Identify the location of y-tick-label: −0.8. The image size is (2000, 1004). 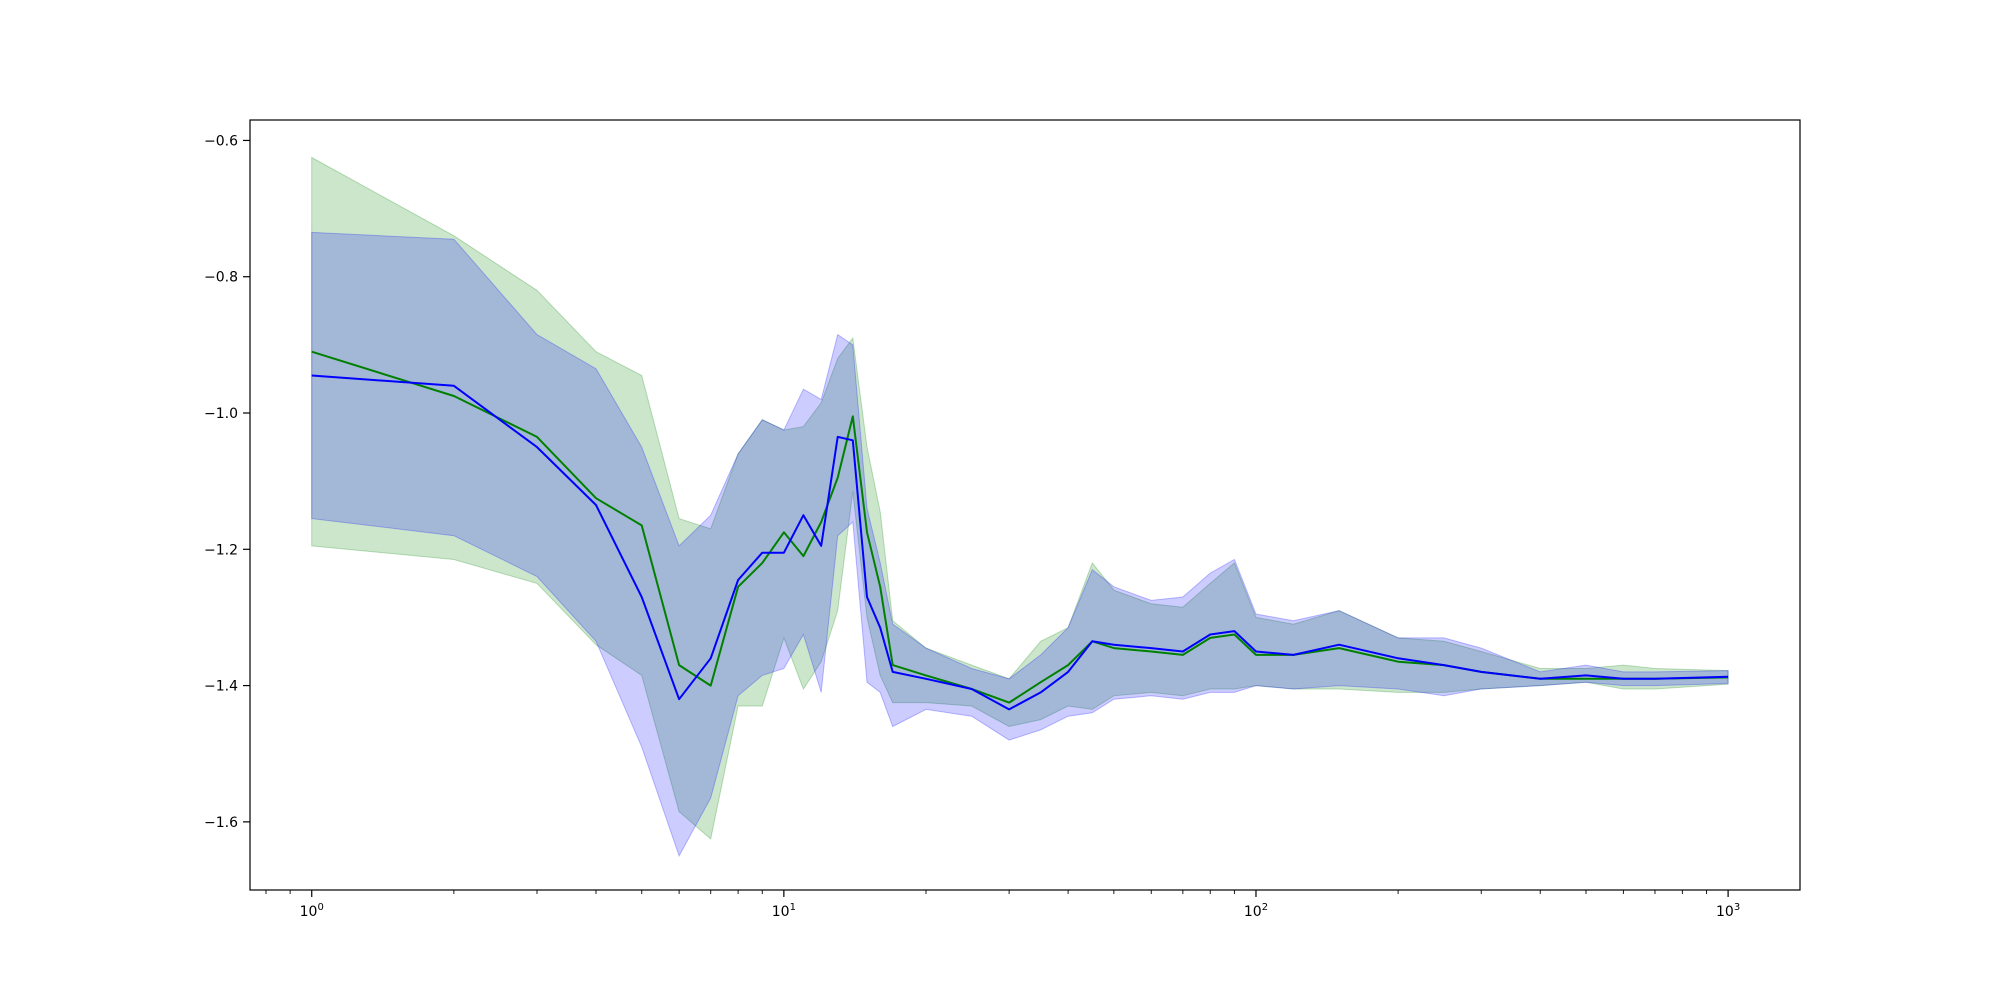
(221, 278).